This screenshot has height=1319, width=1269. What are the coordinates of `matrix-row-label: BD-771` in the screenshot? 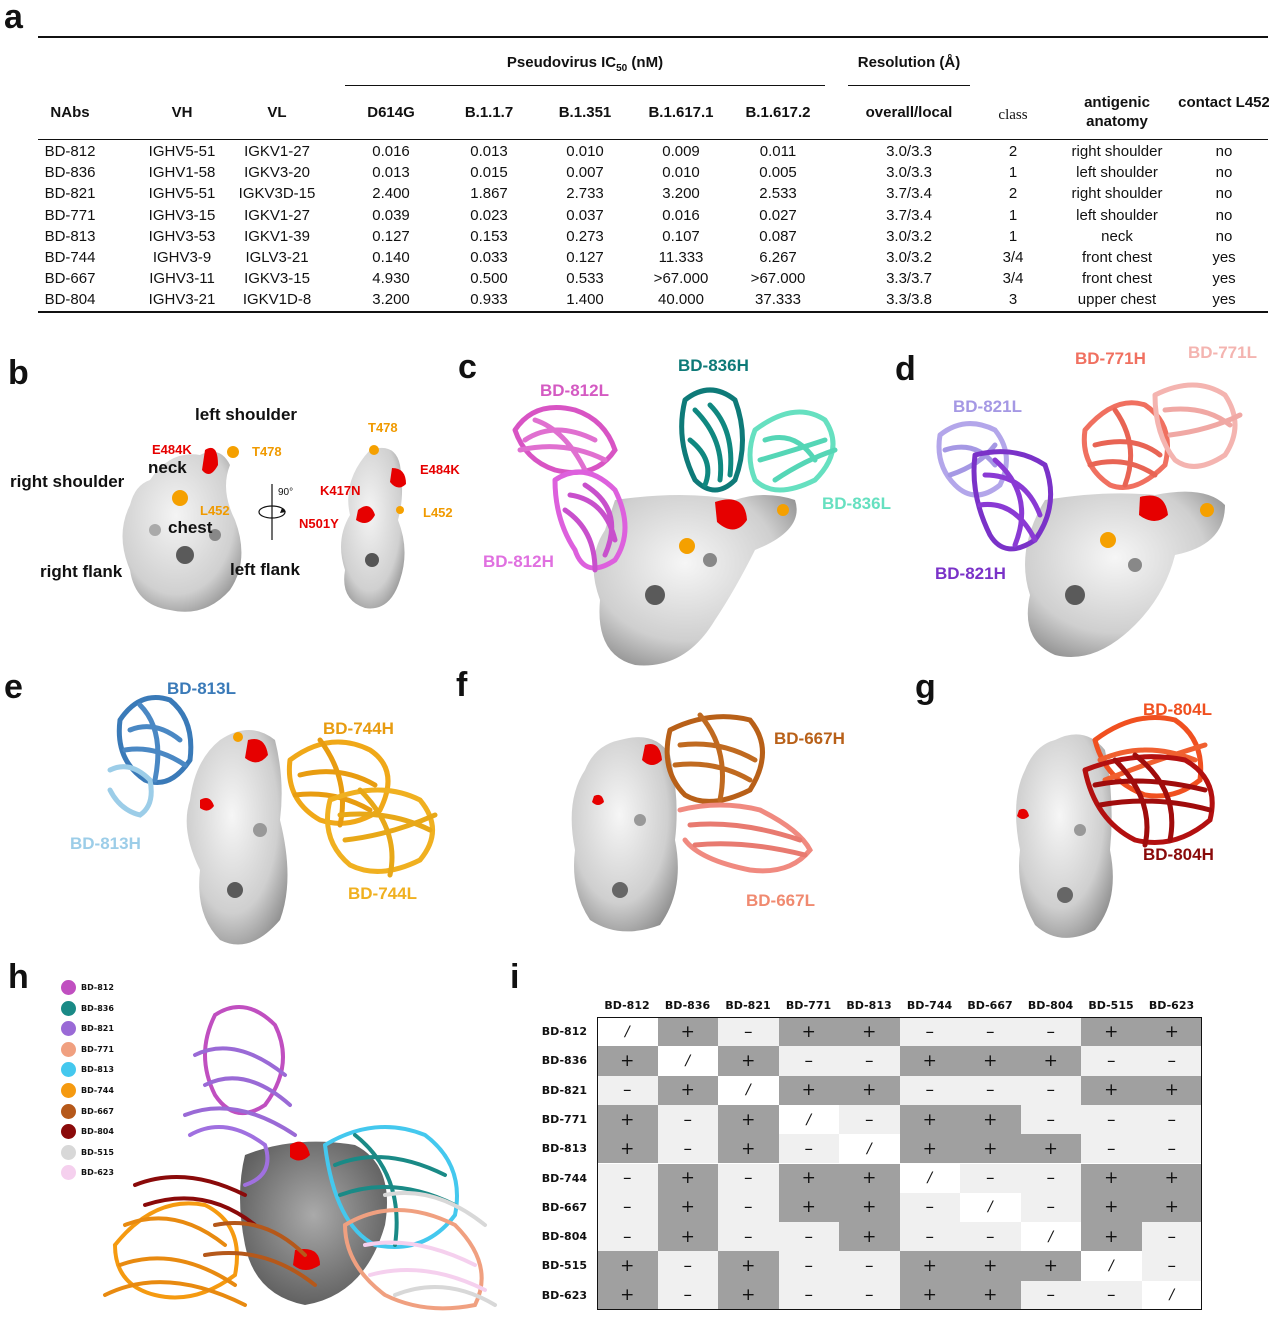 It's located at (564, 1119).